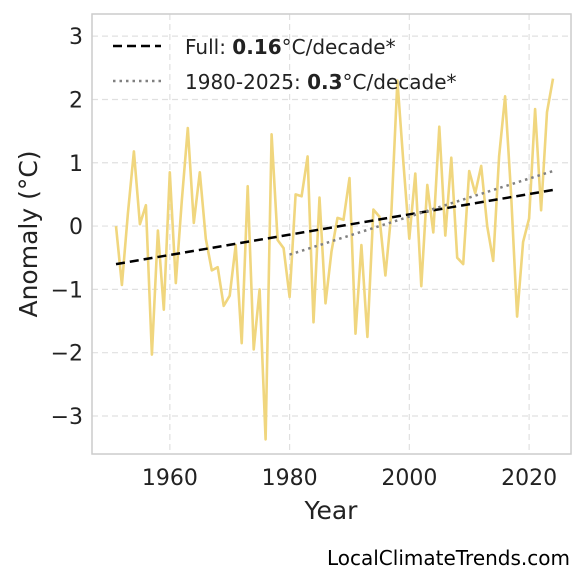 Image resolution: width=585 pixels, height=580 pixels. I want to click on site-watermark: LocalClimateTrends.com, so click(448, 558).